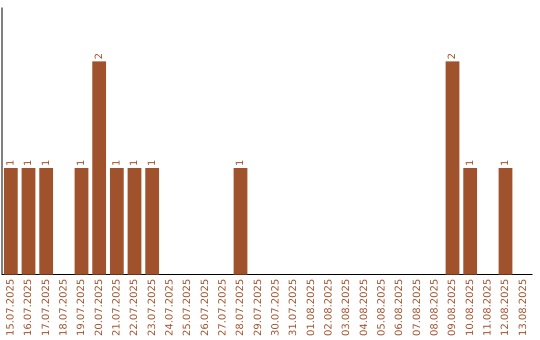  Describe the element at coordinates (188, 307) in the screenshot. I see `x-tick-label: 25.07.2025` at that location.